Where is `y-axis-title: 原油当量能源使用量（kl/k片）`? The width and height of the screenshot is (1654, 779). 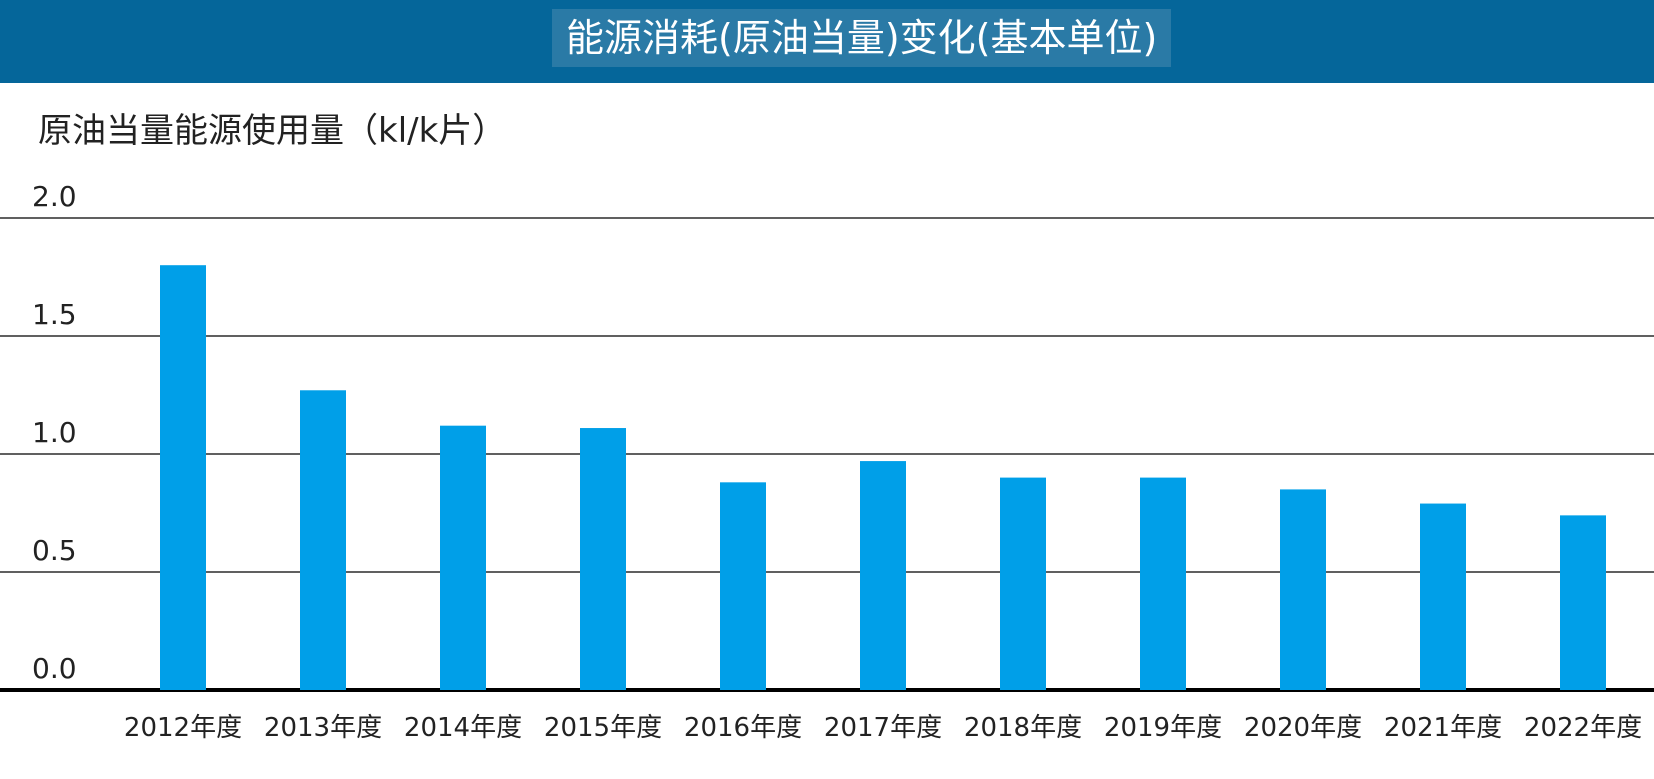 y-axis-title: 原油当量能源使用量（kl/k片） is located at coordinates (272, 131).